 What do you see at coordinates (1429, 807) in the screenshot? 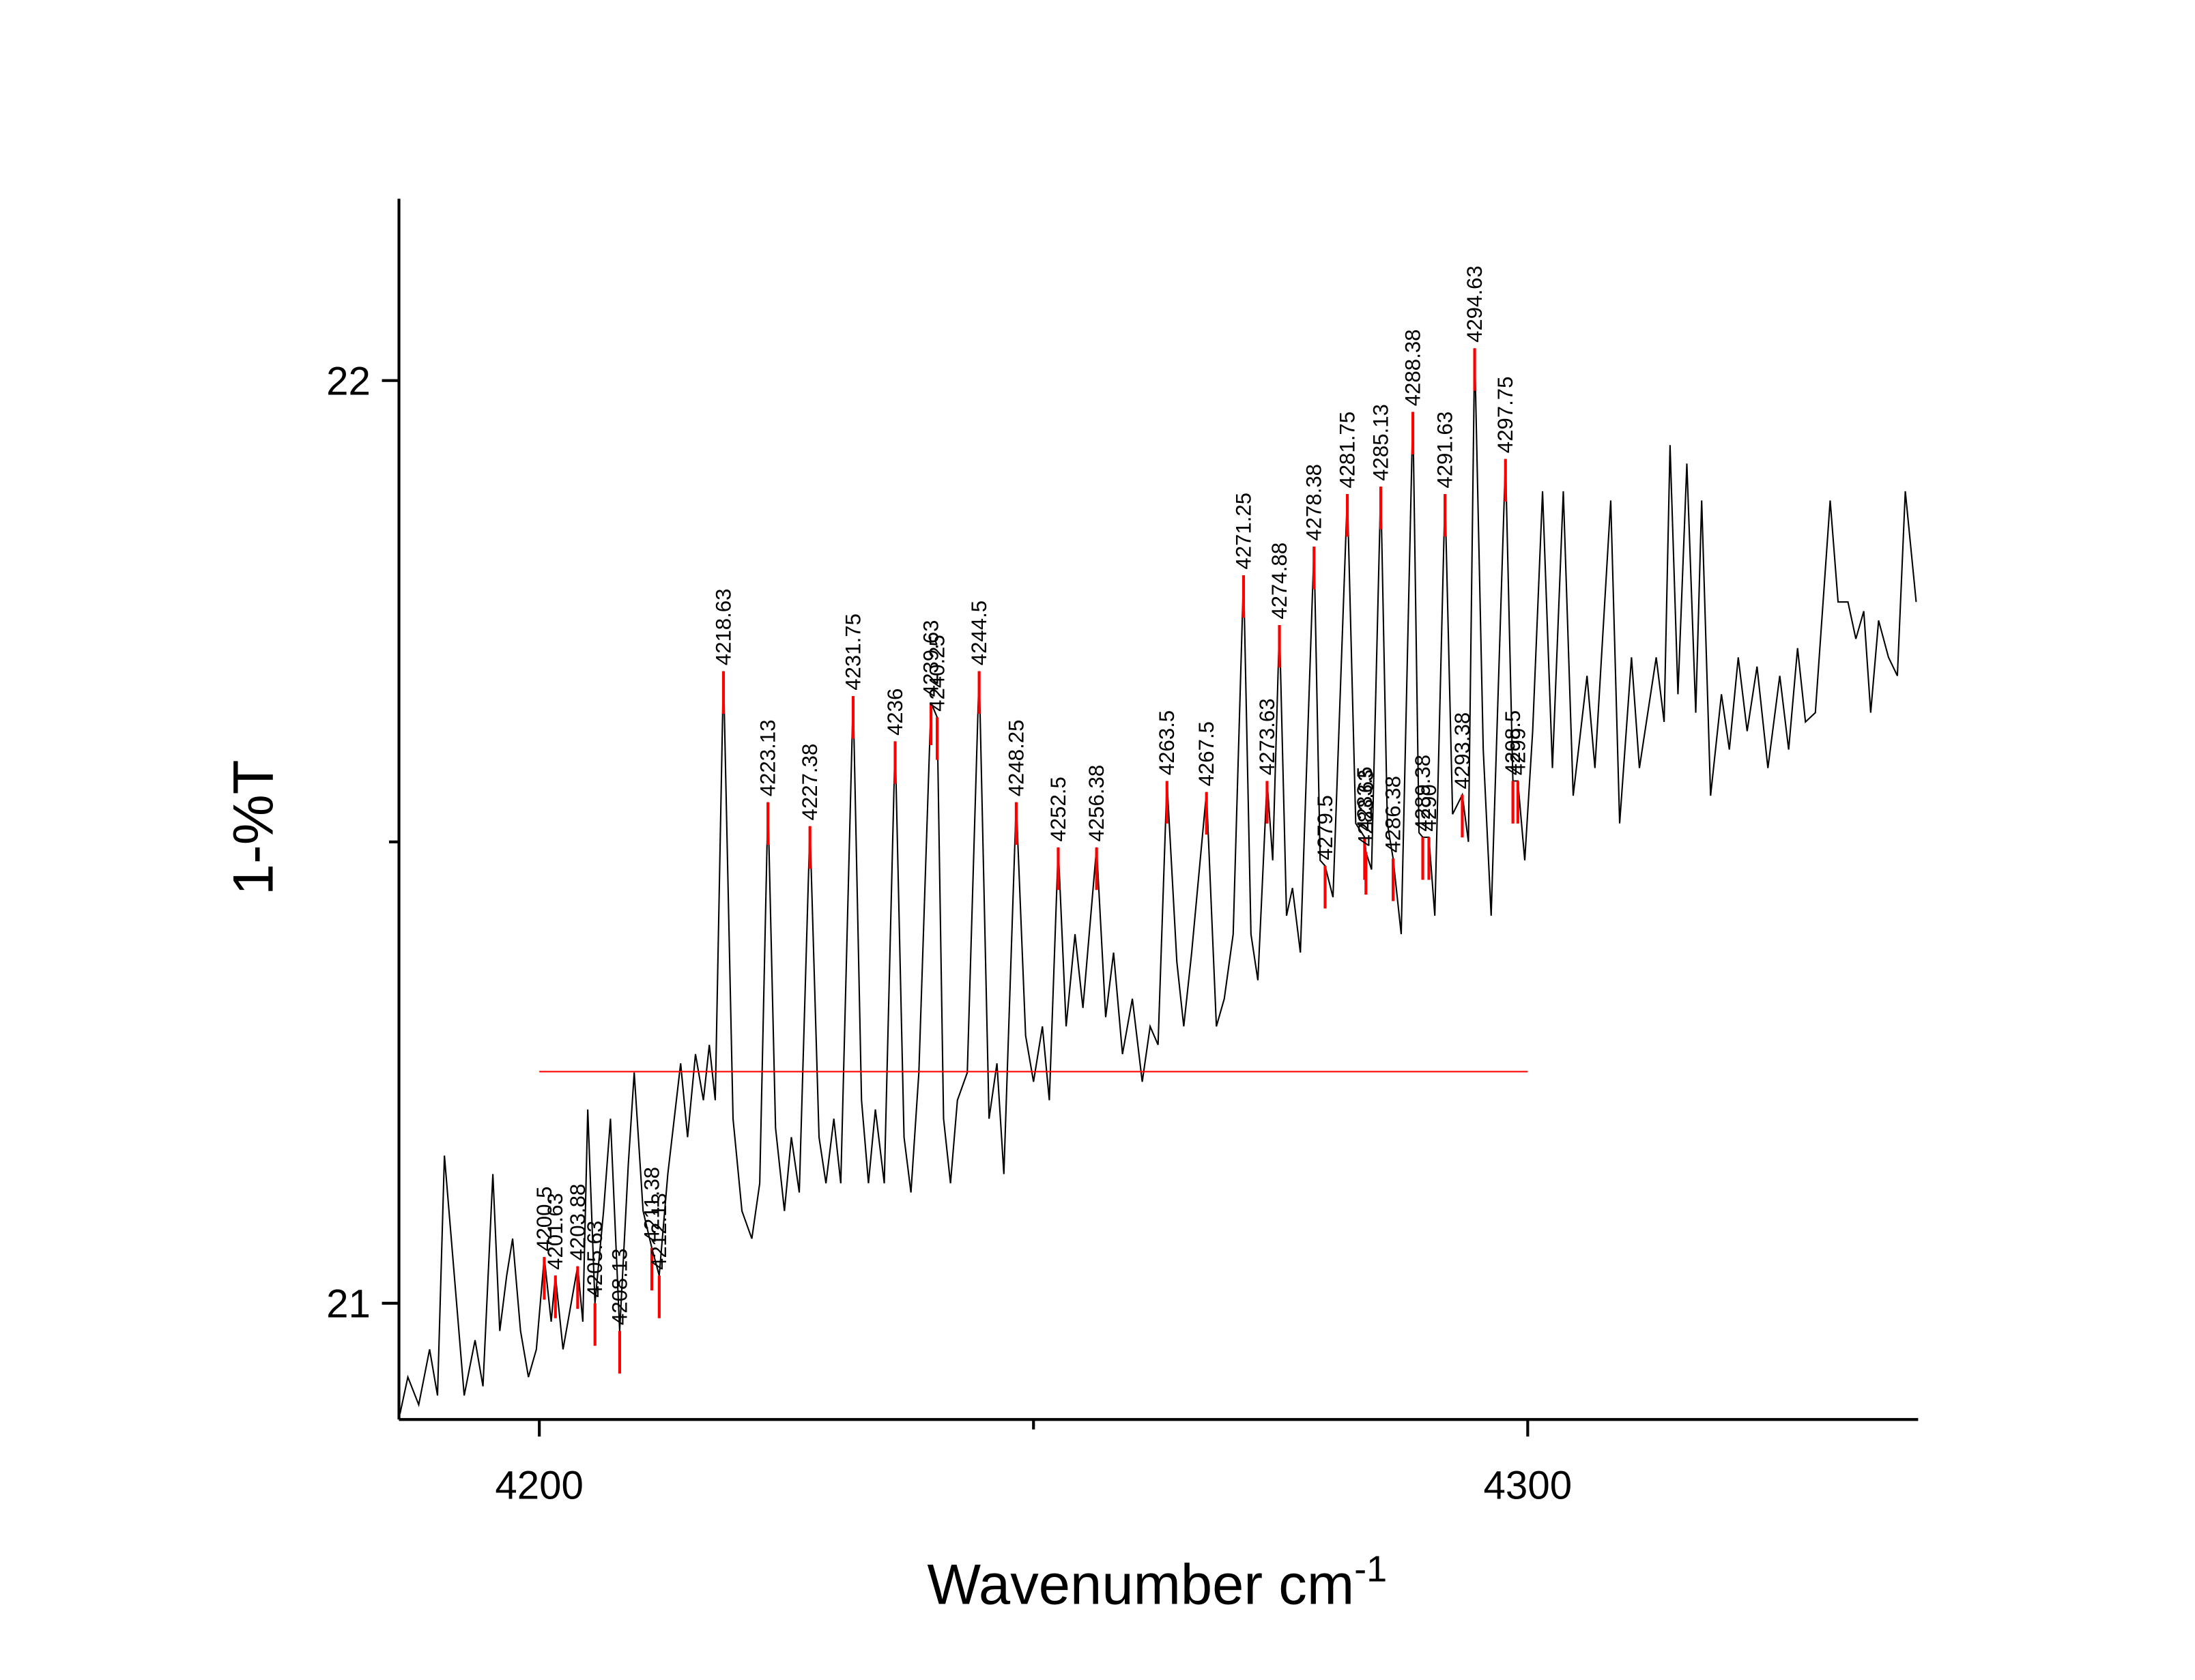
I see `peak-label: 4290` at bounding box center [1429, 807].